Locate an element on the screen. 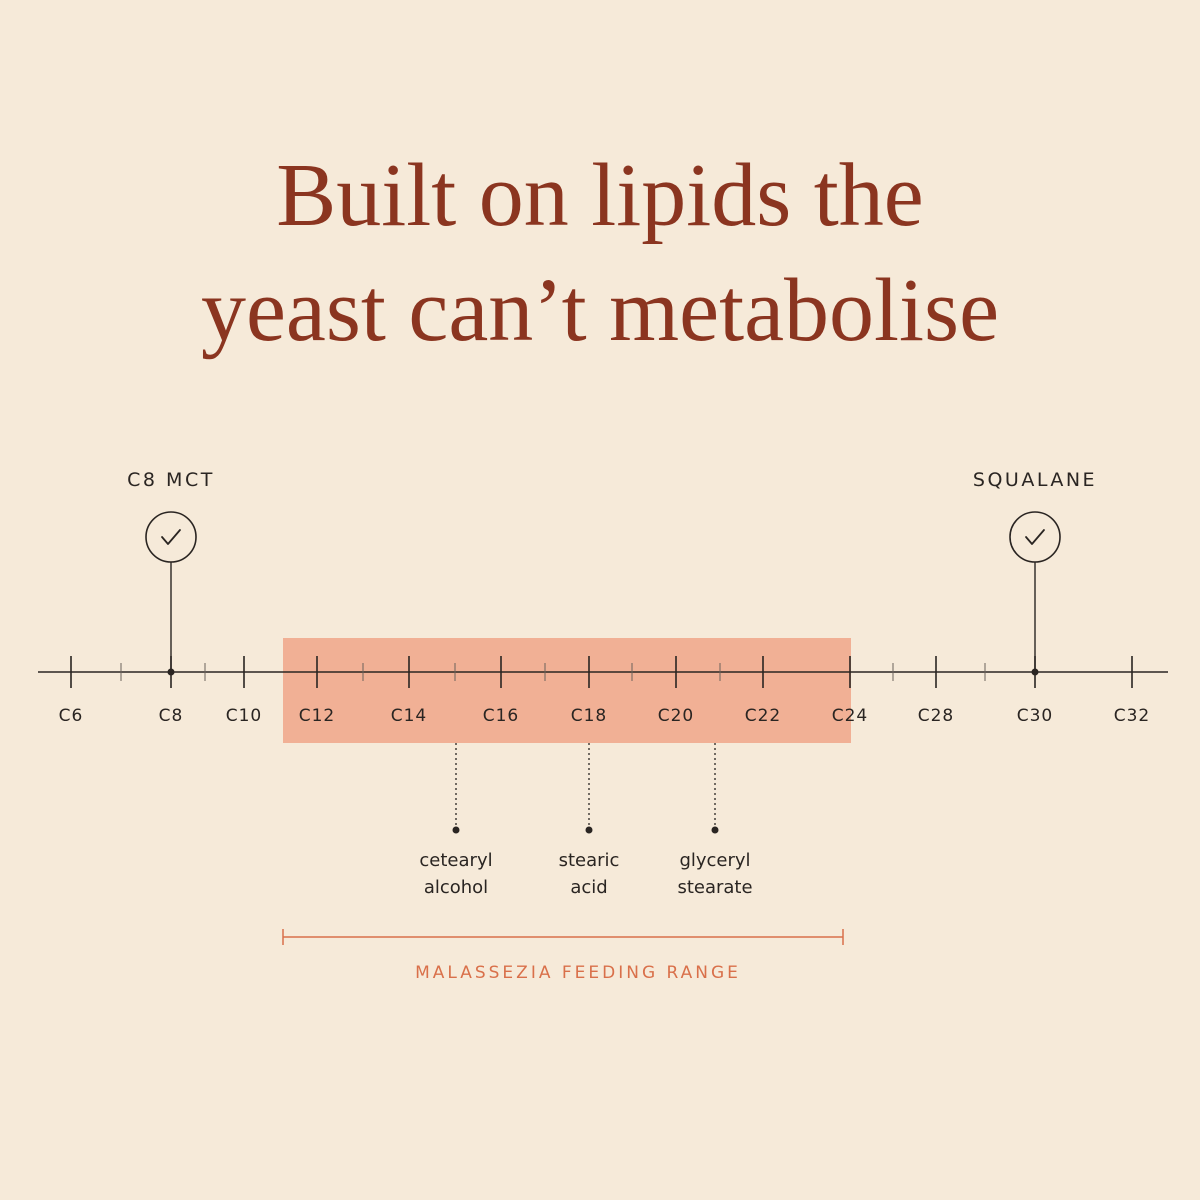  tick-label: C32 is located at coordinates (1132, 716).